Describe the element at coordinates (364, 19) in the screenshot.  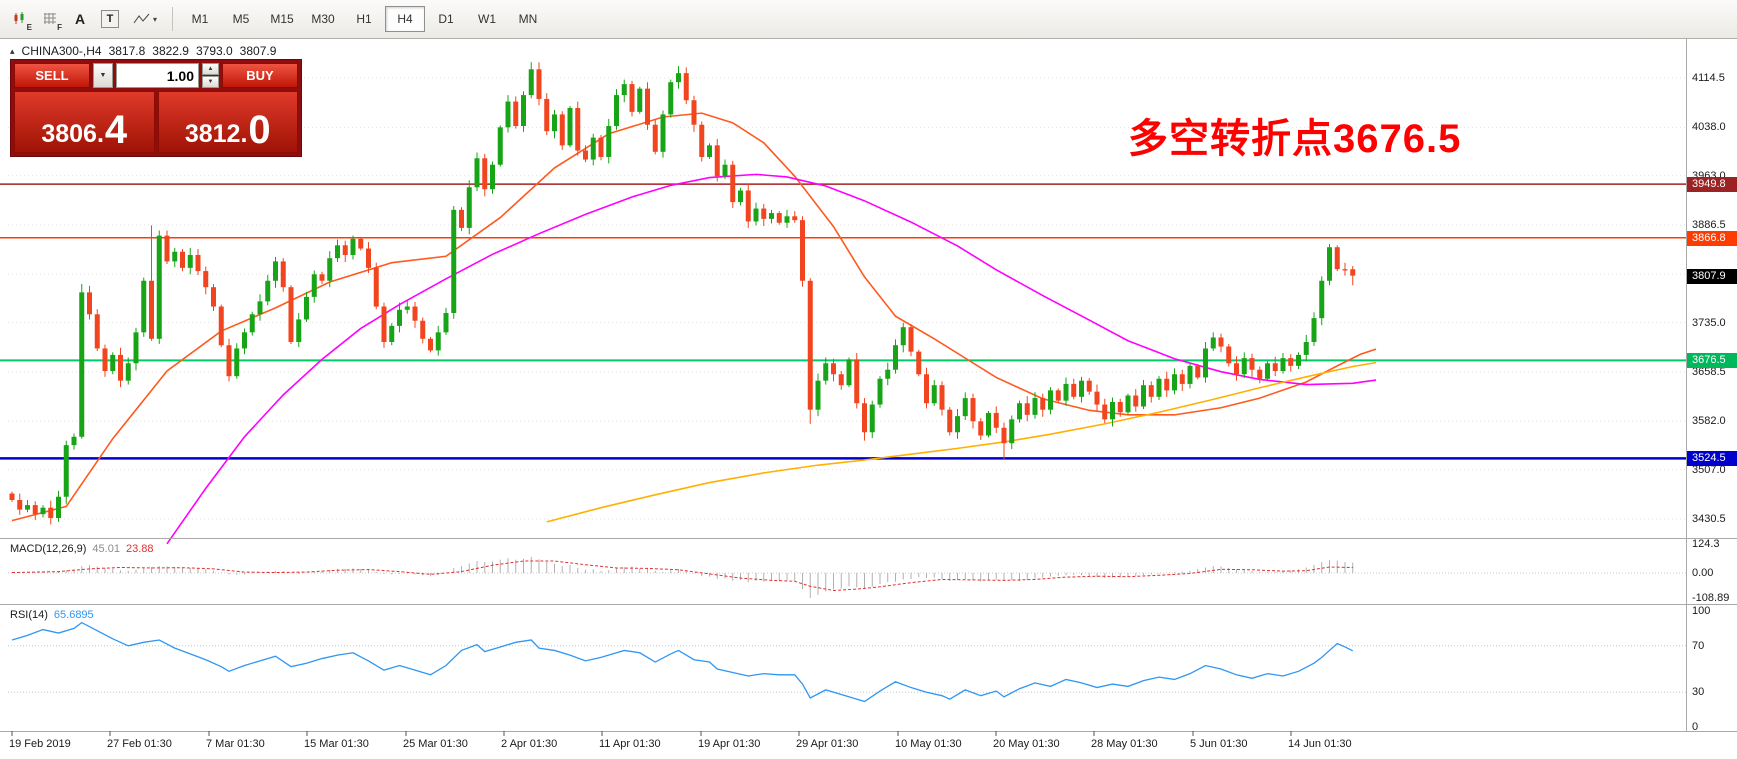
I see `timeframe-h1-button: H1` at that location.